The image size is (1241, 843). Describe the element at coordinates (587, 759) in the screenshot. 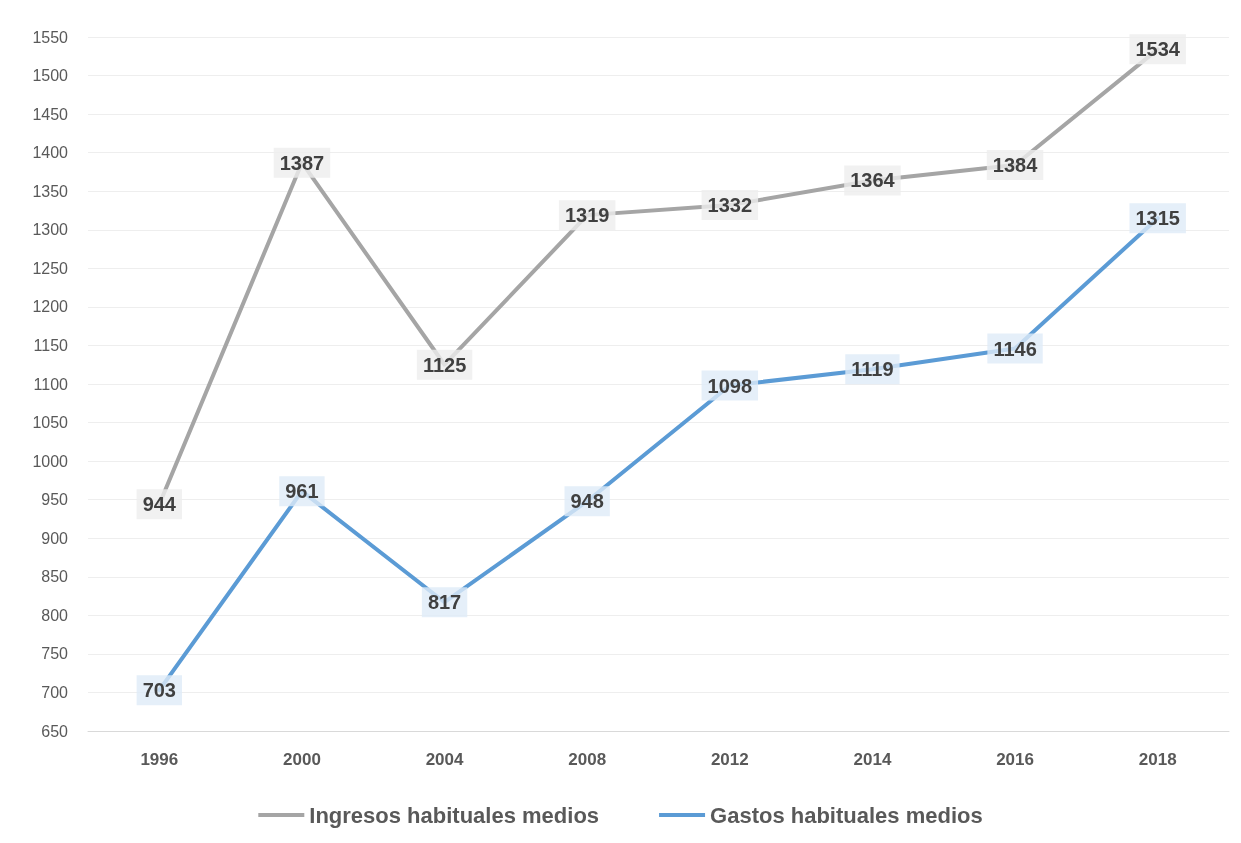

I see `x-tick-label: 2008` at that location.